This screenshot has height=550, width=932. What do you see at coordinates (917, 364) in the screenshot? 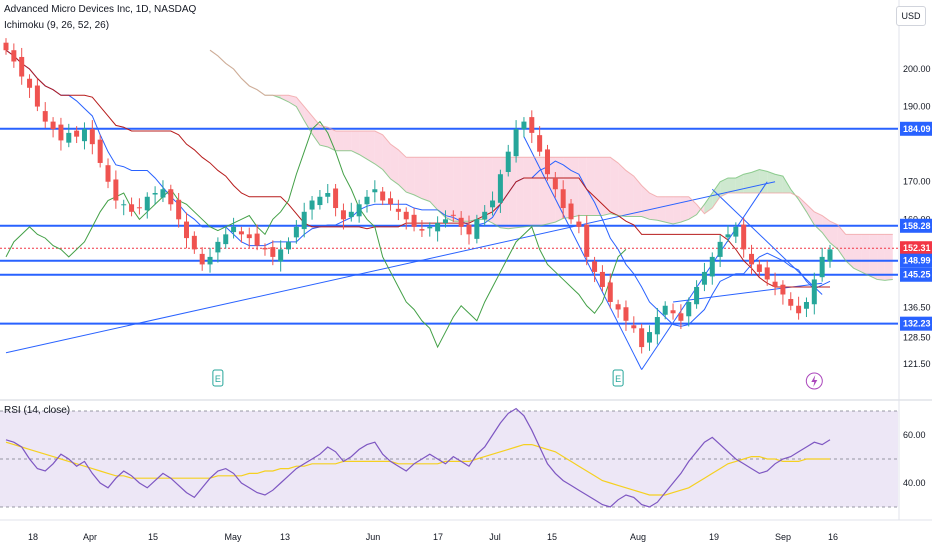
I see `price-tick-label: 121.50` at bounding box center [917, 364].